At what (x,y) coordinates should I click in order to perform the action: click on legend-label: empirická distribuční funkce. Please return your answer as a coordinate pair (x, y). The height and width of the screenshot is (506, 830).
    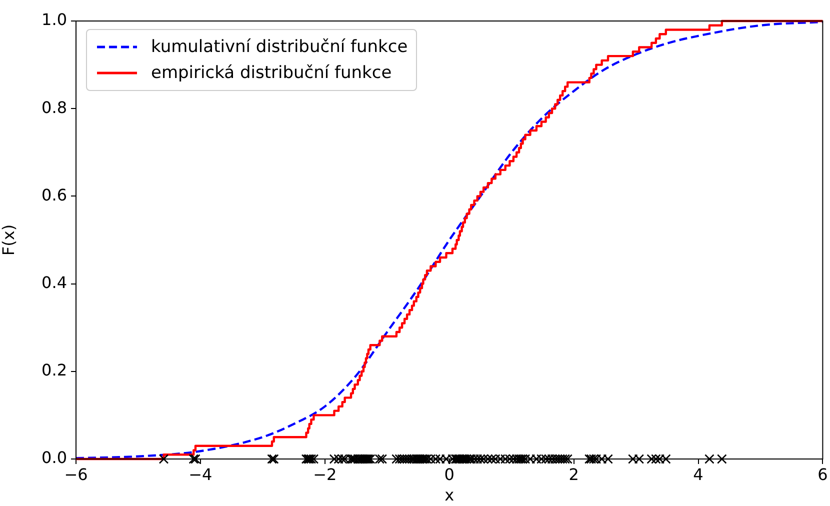
    Looking at the image, I should click on (271, 73).